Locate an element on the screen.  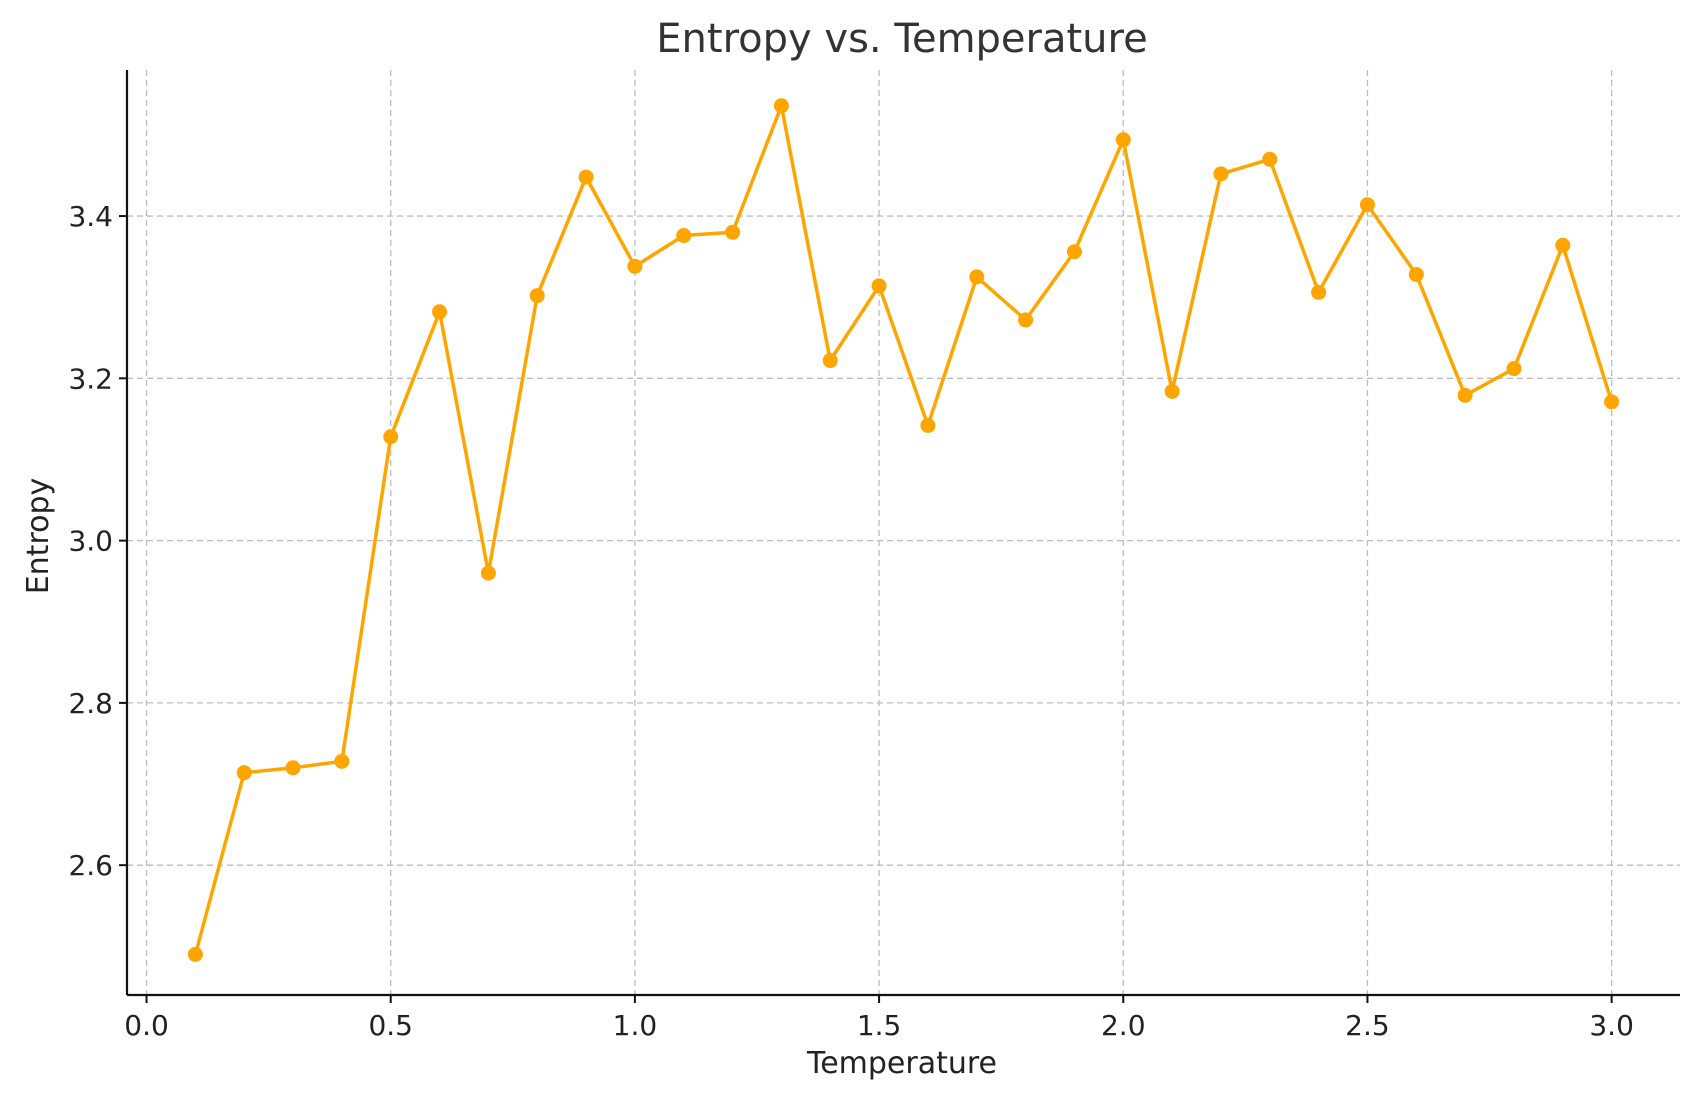
y-tick-label-1: 2.8 is located at coordinates (90, 703).